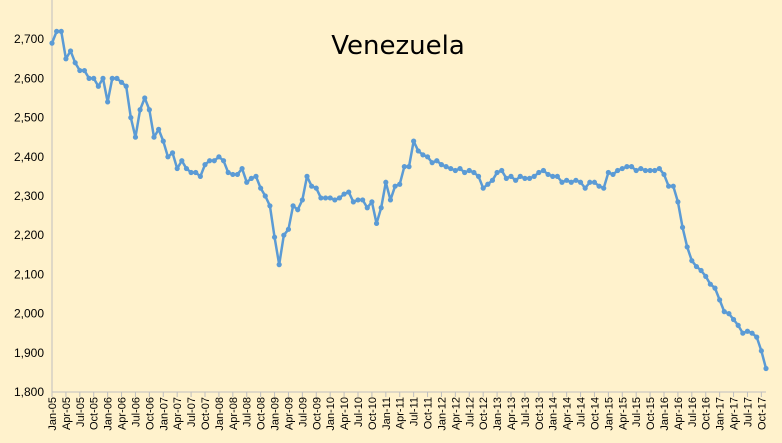  Describe the element at coordinates (456, 413) in the screenshot. I see `x-tick-label: Apr-12` at that location.